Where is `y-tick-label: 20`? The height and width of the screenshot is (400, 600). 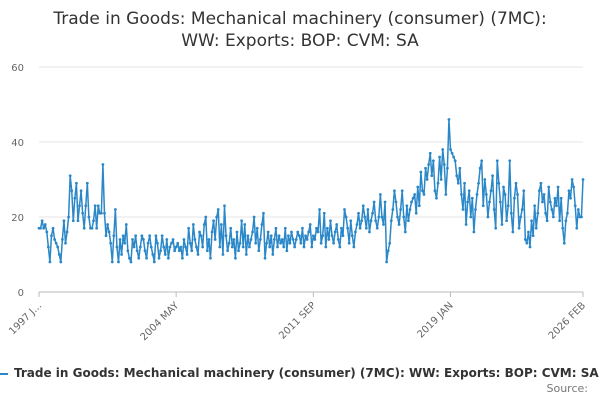
y-tick-label: 20 is located at coordinates (17, 218).